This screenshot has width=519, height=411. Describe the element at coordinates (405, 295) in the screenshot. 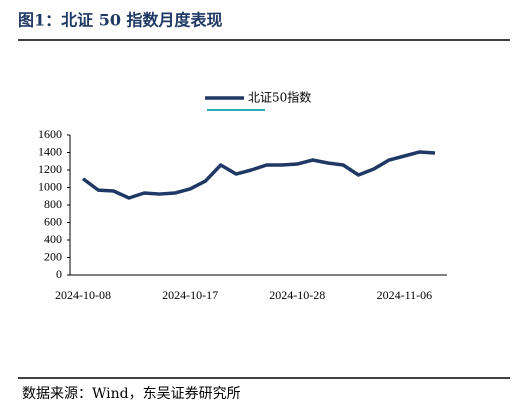

I see `x-tick-label: 2024-11-06` at that location.